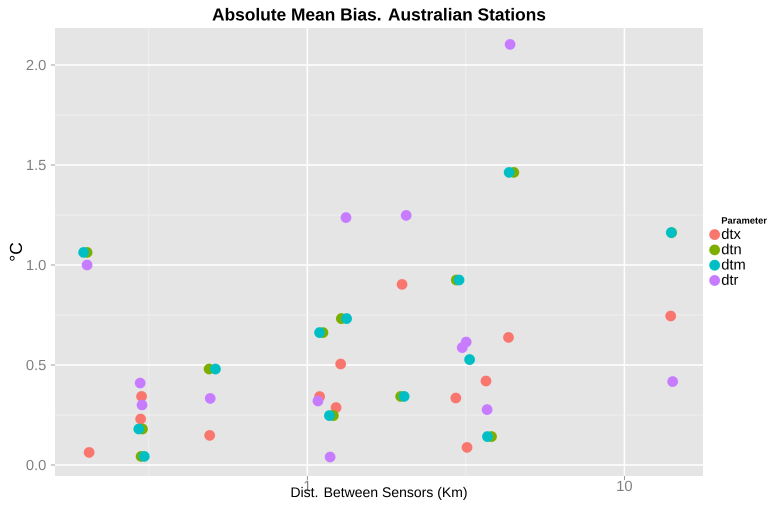 The width and height of the screenshot is (769, 512). I want to click on y-axis-title: °C, so click(16, 251).